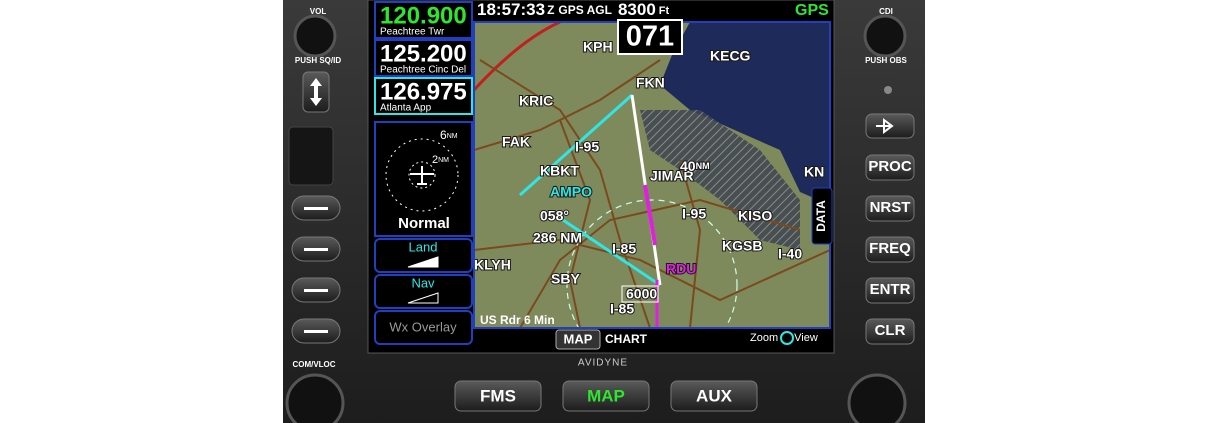 The image size is (1210, 423). I want to click on map-label: KPH, so click(598, 47).